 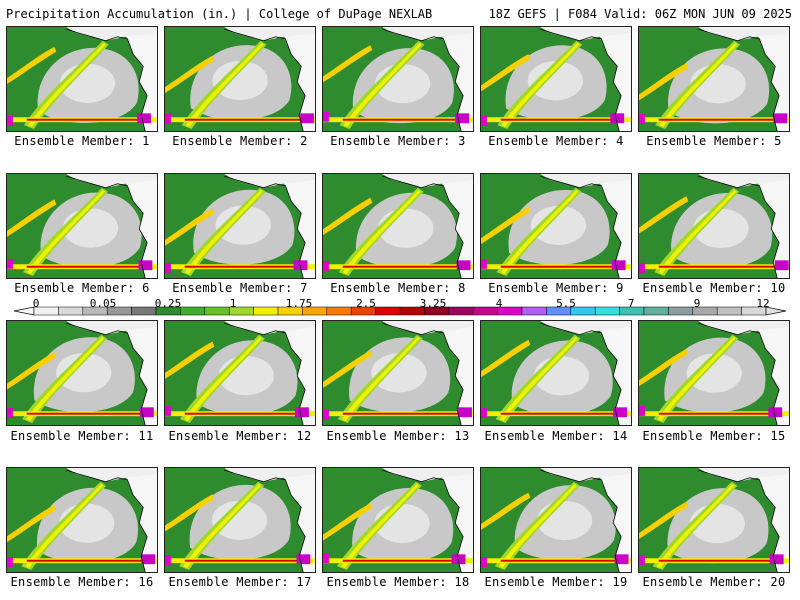 What do you see at coordinates (36, 303) in the screenshot?
I see `colorbar-tick-label: 0` at bounding box center [36, 303].